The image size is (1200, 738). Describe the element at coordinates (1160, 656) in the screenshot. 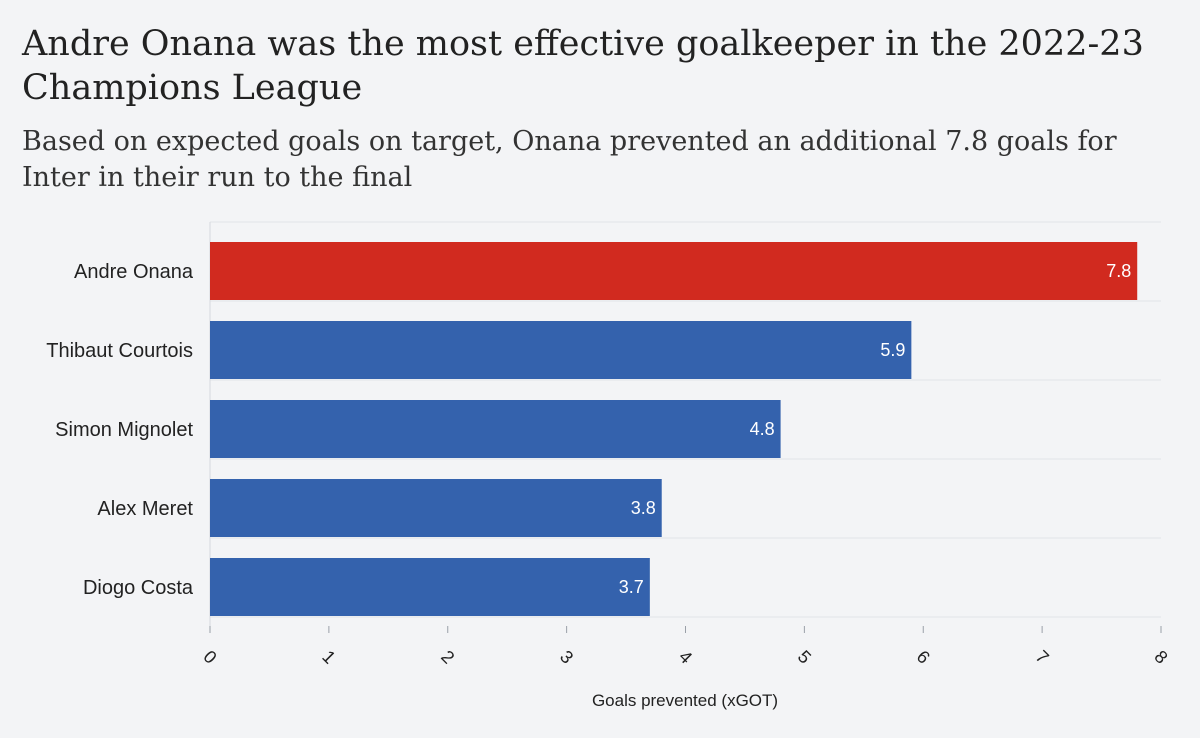

I see `x-tick-label: 8` at that location.